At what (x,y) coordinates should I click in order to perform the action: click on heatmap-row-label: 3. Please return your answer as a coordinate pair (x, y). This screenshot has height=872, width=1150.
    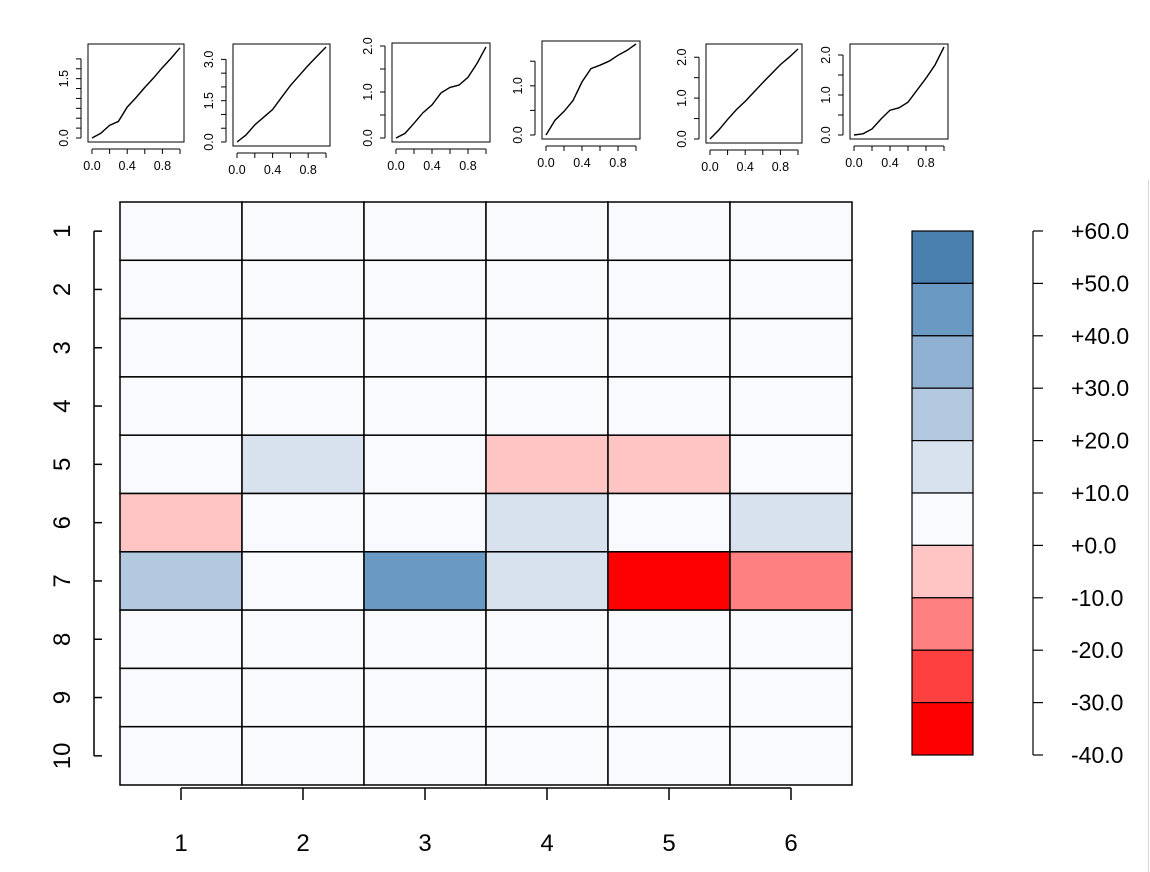
    Looking at the image, I should click on (62, 347).